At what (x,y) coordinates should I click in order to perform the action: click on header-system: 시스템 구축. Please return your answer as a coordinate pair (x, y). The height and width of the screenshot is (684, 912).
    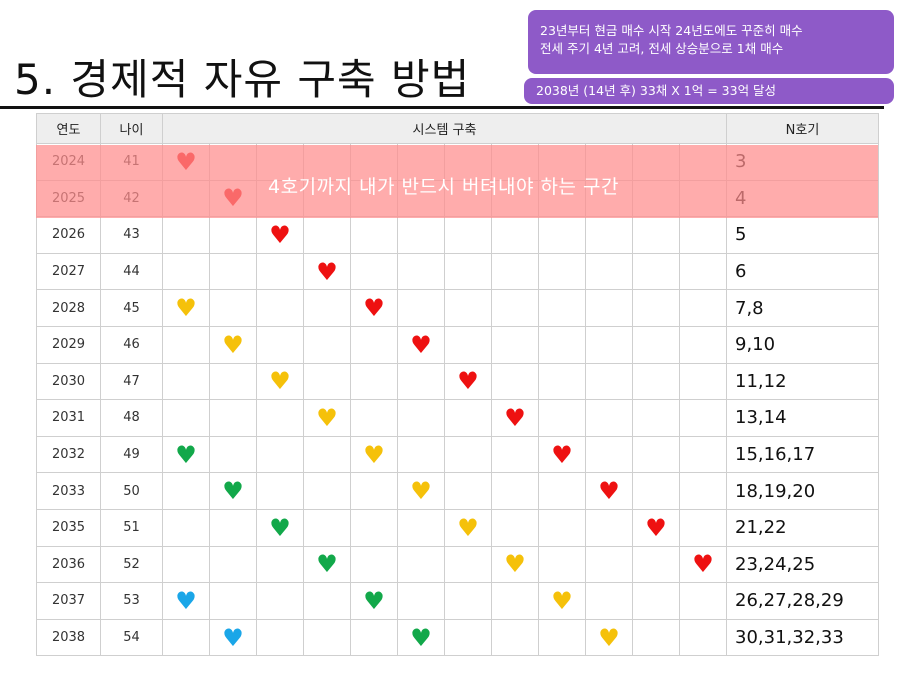
    Looking at the image, I should click on (444, 128).